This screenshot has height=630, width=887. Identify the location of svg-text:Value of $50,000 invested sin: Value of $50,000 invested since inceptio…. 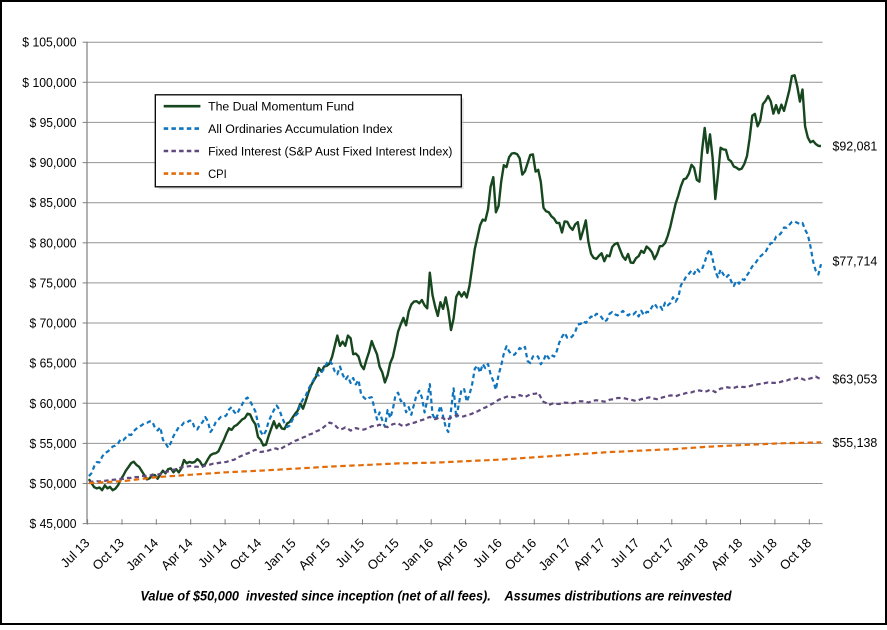
(436, 595).